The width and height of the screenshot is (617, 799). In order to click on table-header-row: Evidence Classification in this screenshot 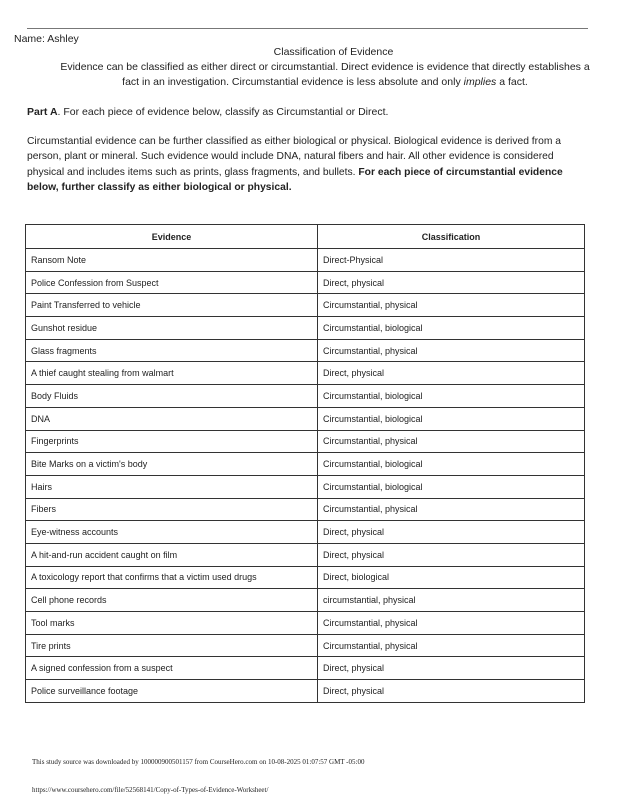, I will do `click(305, 236)`.